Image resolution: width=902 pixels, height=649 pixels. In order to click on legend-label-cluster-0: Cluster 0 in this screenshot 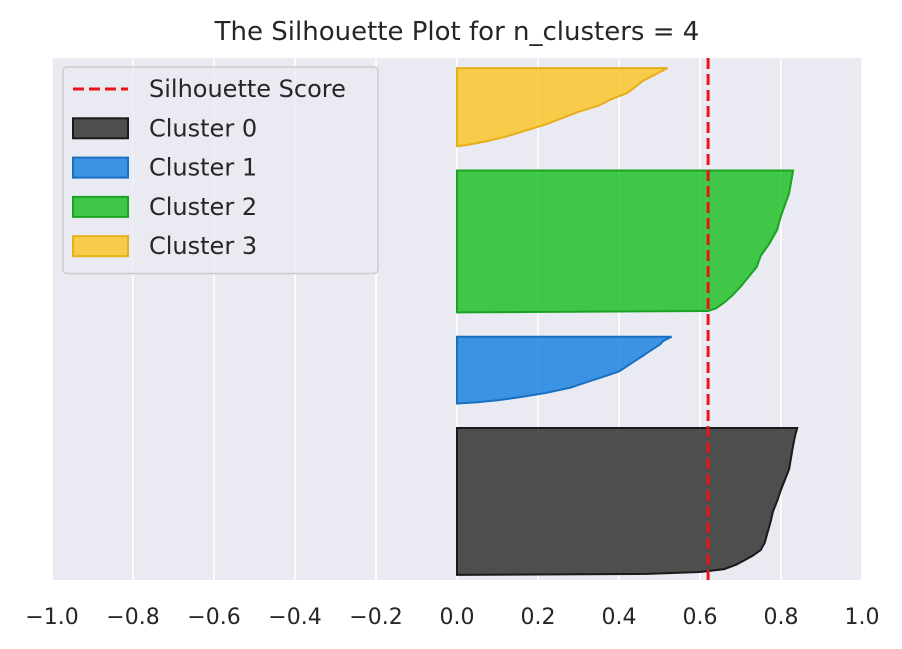, I will do `click(203, 128)`.